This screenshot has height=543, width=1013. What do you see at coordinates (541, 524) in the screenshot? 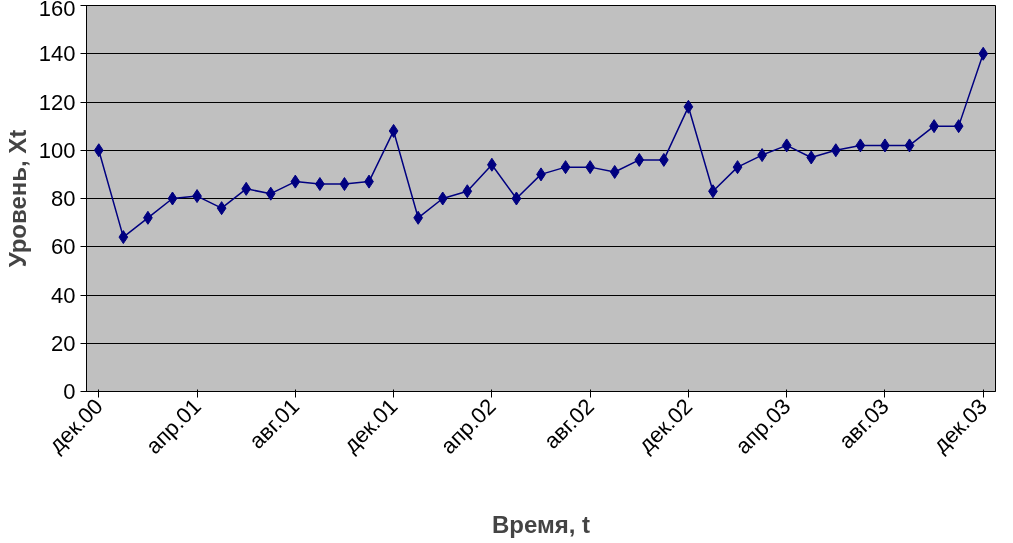
I see `x-axis-title: Время, t` at bounding box center [541, 524].